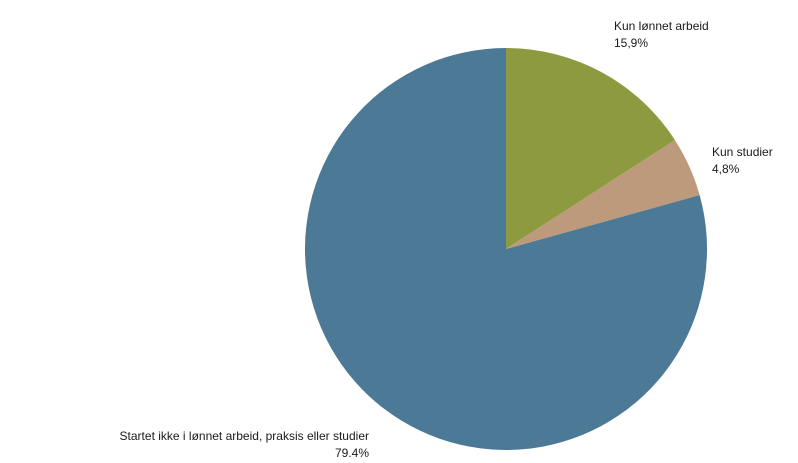 The image size is (798, 463). Describe the element at coordinates (742, 152) in the screenshot. I see `slice-label-kun-studier: Kun studier` at that location.